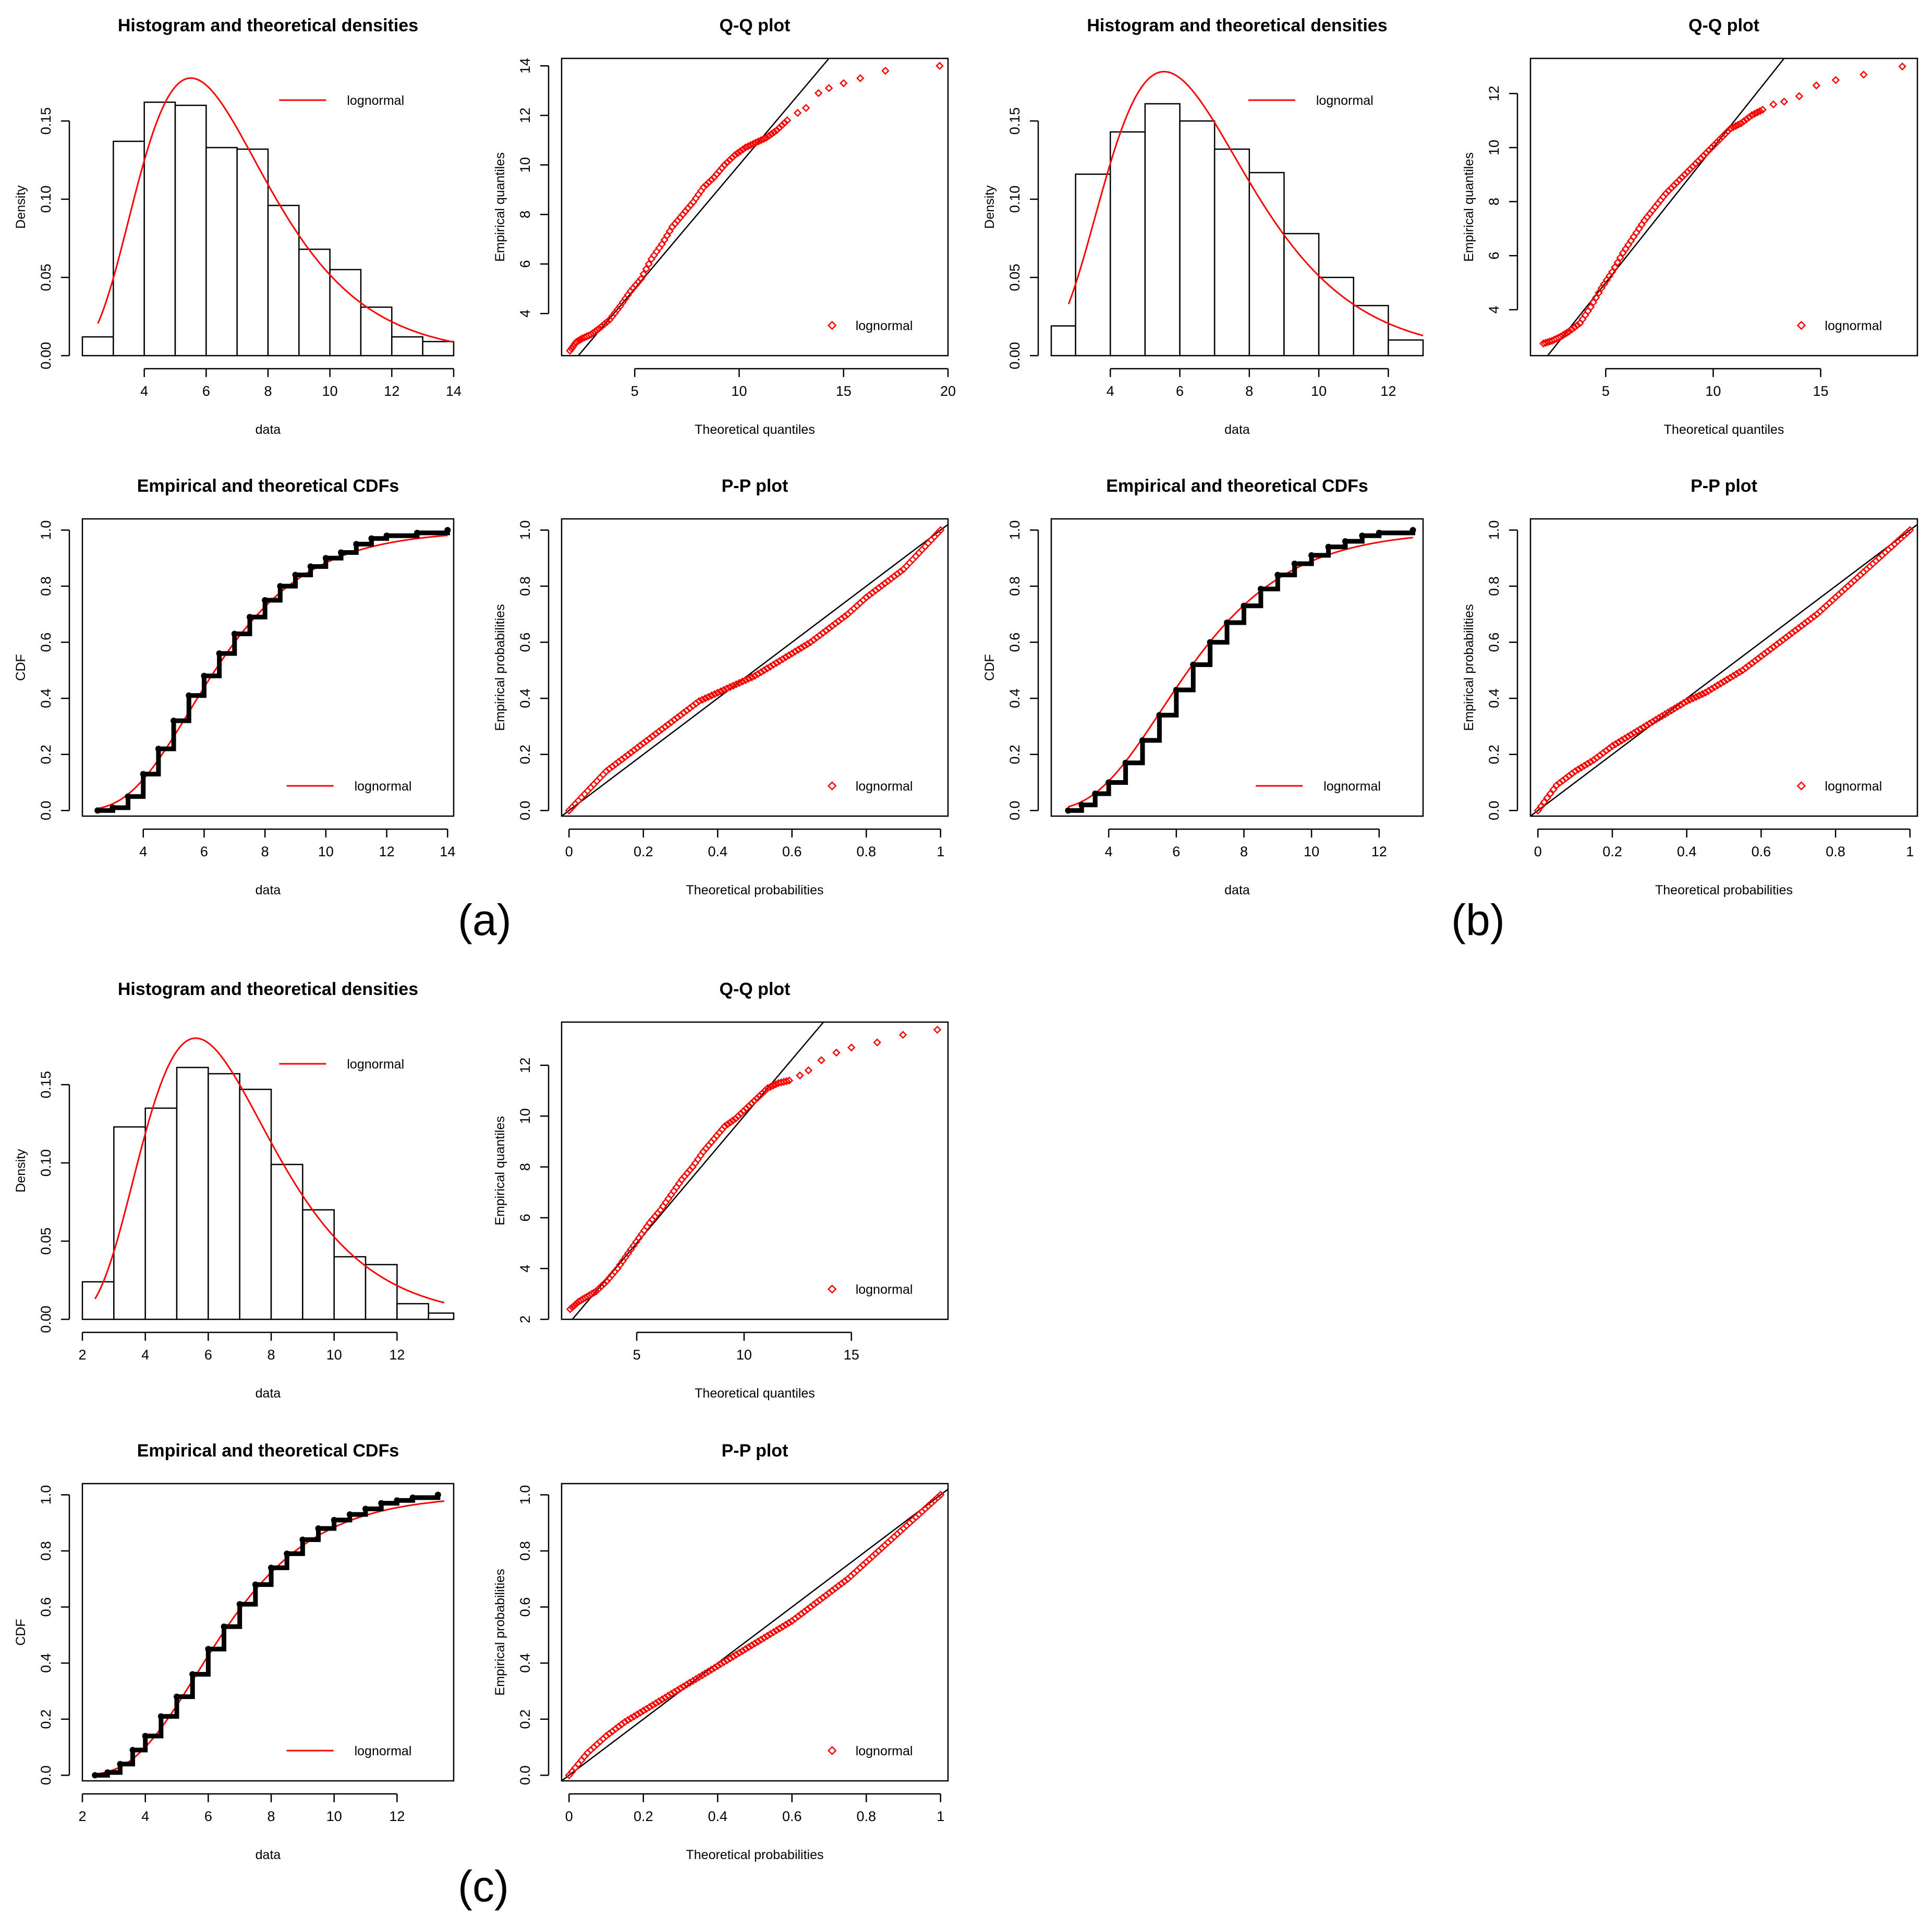 This screenshot has width=1932, height=1930. Describe the element at coordinates (525, 1116) in the screenshot. I see `y-tick-label: 10` at that location.